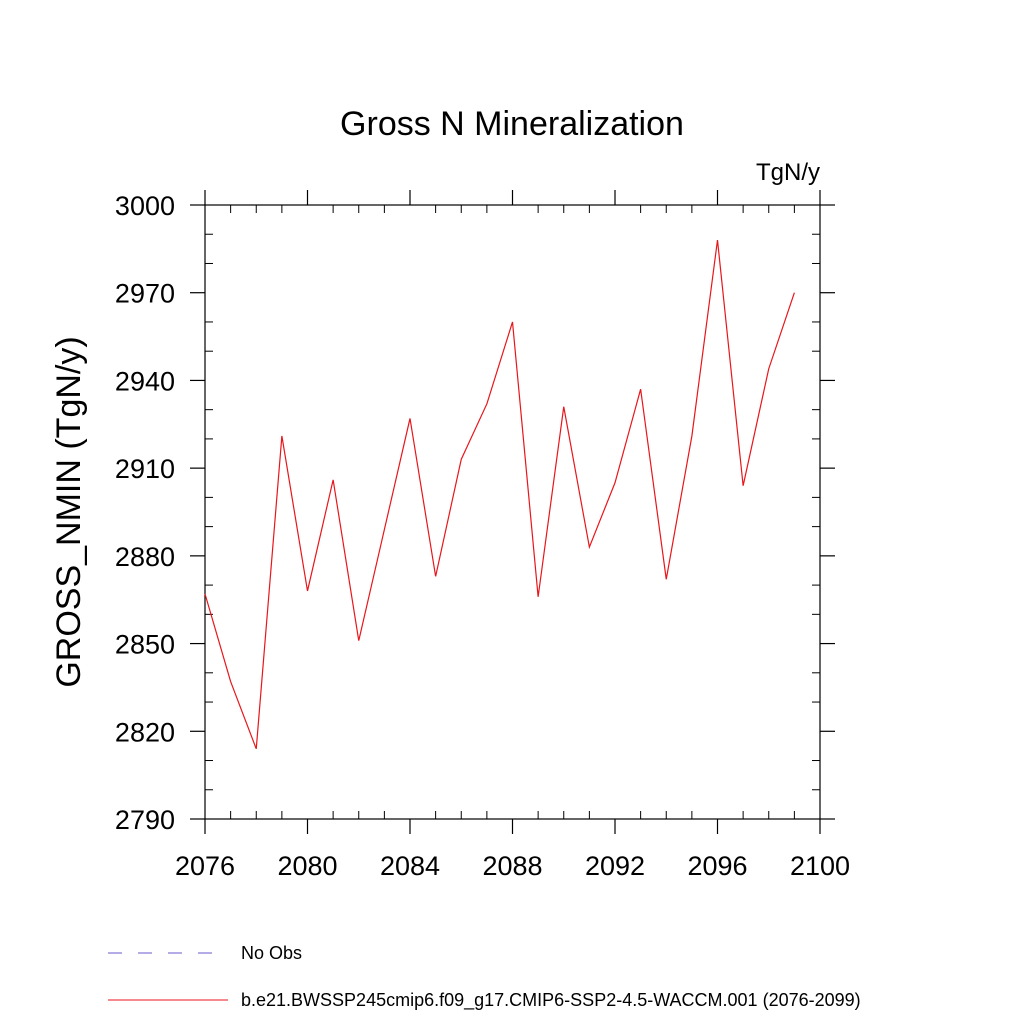  Describe the element at coordinates (145, 645) in the screenshot. I see `y-tick-label: 2850` at that location.